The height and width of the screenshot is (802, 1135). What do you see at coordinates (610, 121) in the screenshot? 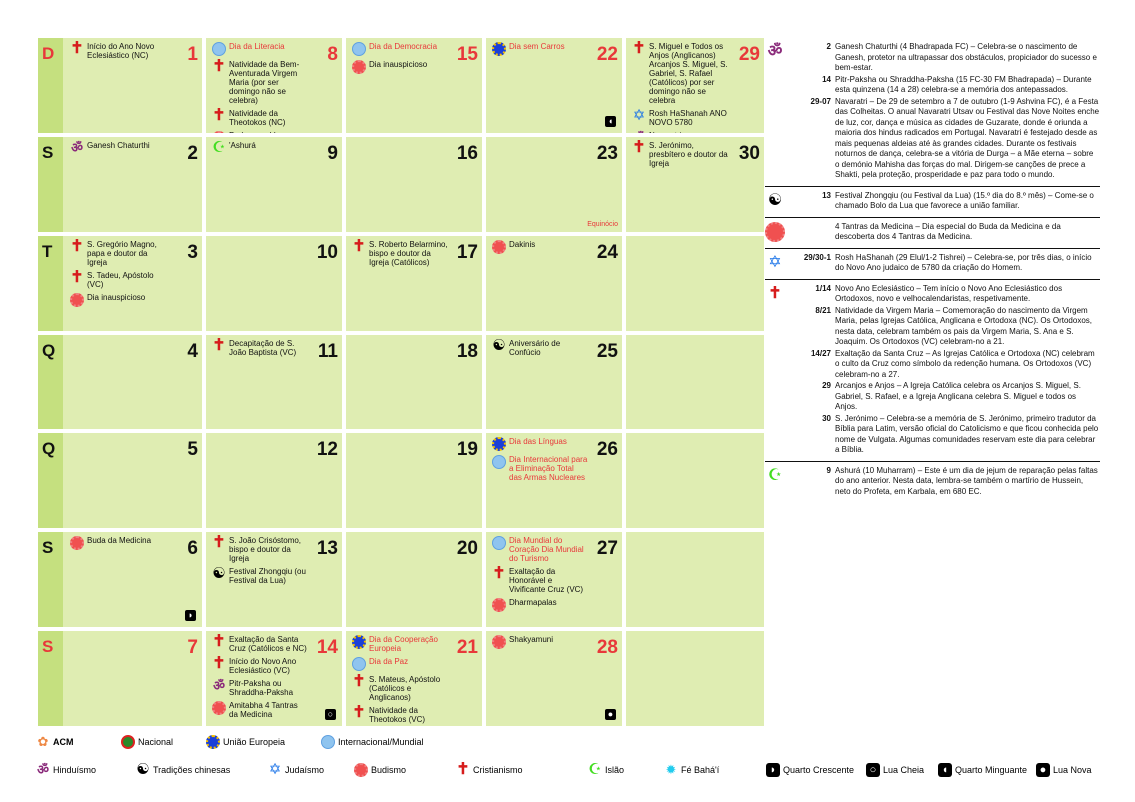
I see `quarto-minguante-icon: ◖` at bounding box center [610, 121].